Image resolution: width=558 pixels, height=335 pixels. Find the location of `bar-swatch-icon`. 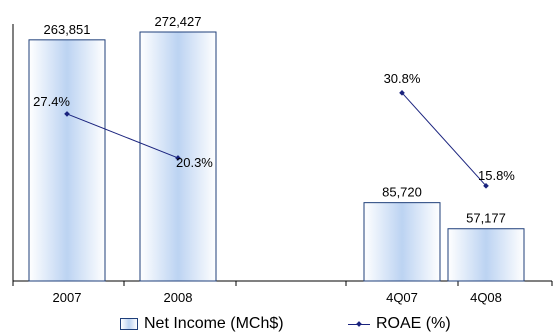

bar-swatch-icon is located at coordinates (129, 324).